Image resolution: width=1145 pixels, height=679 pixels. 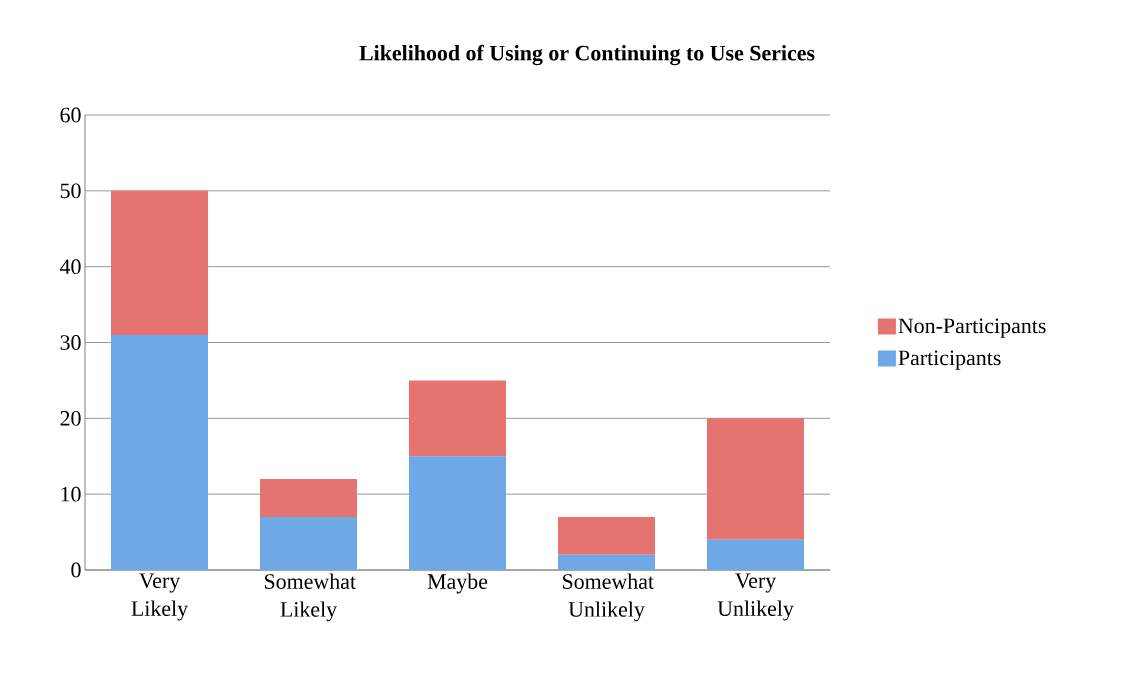 What do you see at coordinates (587, 55) in the screenshot?
I see `chart-title: Likelihood of Using or Continuing to Use Serices` at bounding box center [587, 55].